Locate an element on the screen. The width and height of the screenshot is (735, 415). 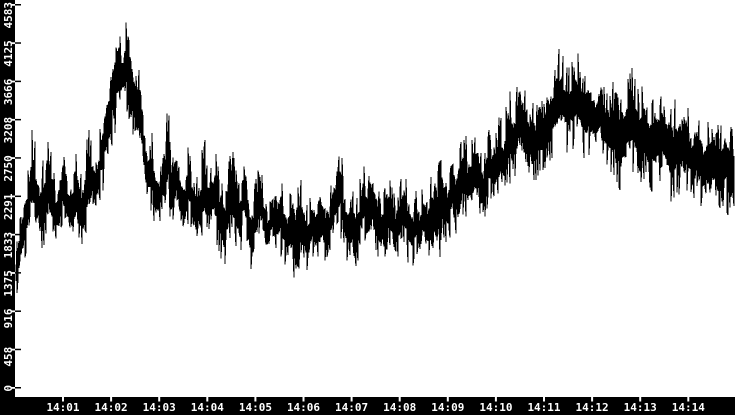
y-tick-label: 3666 is located at coordinates (8, 91).